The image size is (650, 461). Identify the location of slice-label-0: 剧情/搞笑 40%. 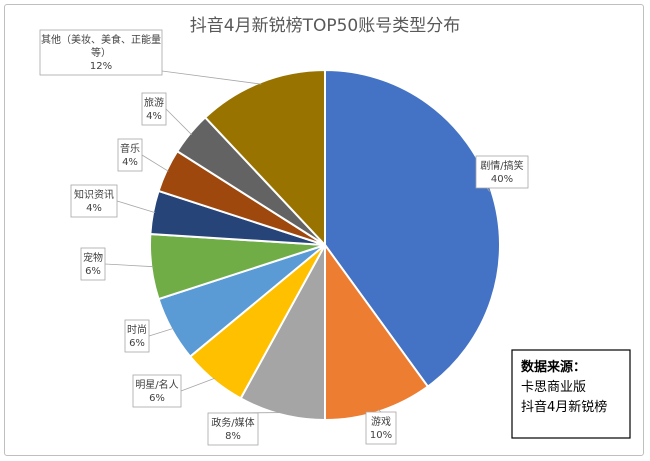
(502, 173).